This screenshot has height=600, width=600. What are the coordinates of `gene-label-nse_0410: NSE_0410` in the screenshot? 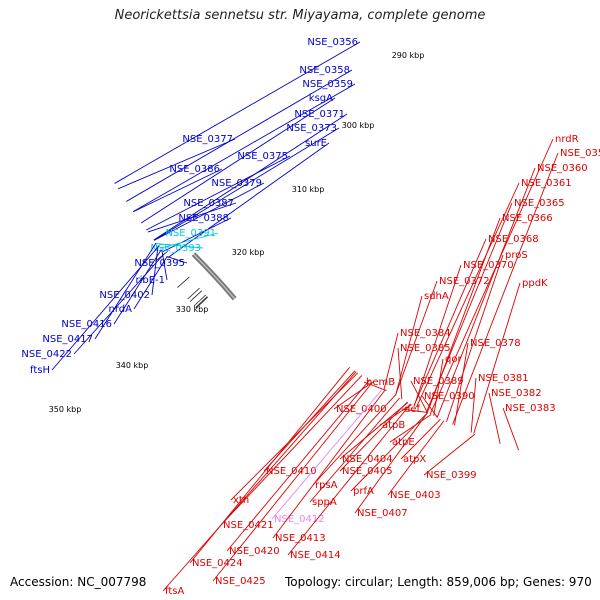 It's located at (291, 471).